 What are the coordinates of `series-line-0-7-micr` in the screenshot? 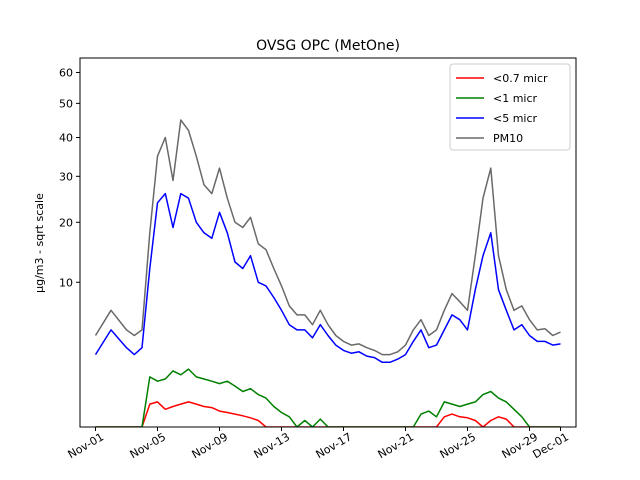 It's located at (328, 414).